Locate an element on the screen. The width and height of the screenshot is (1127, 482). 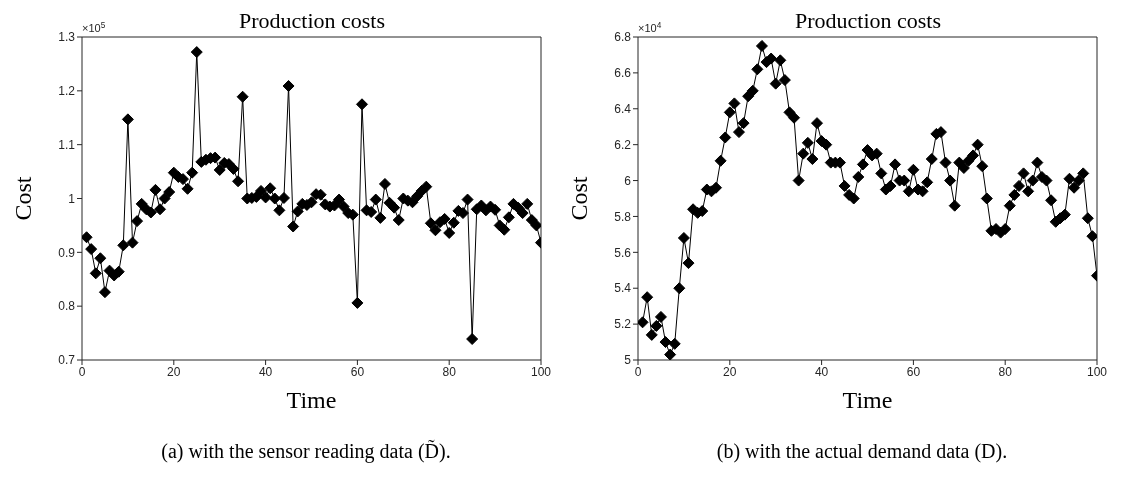
y-tick-label: 6.2 is located at coordinates (623, 144).